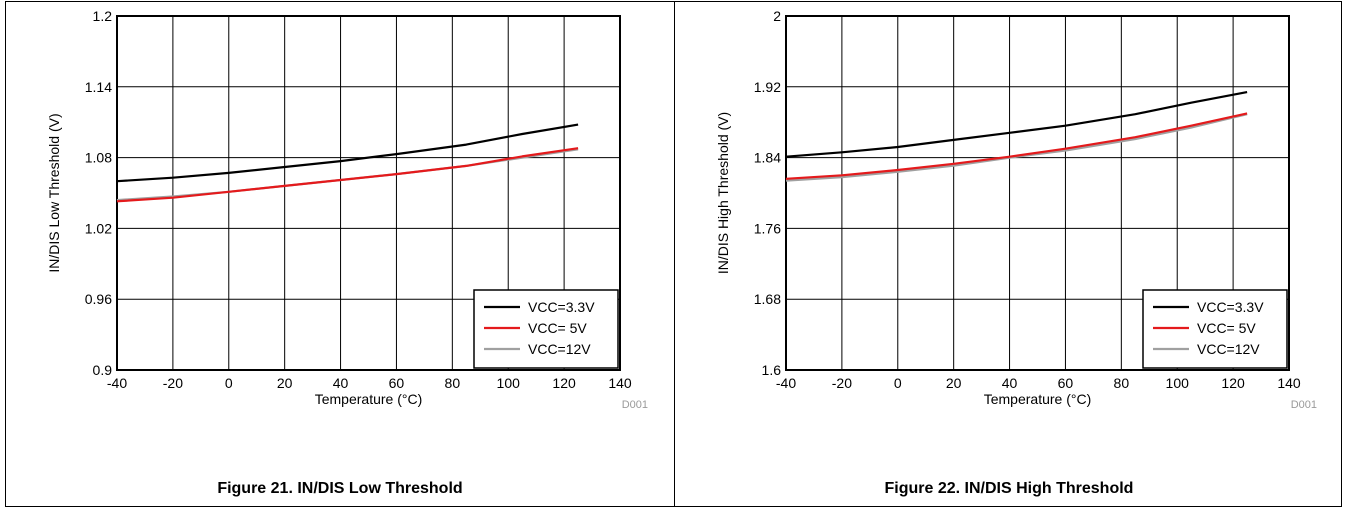 This screenshot has width=1349, height=512. Describe the element at coordinates (103, 16) in the screenshot. I see `y-tick-label: 1.2` at that location.